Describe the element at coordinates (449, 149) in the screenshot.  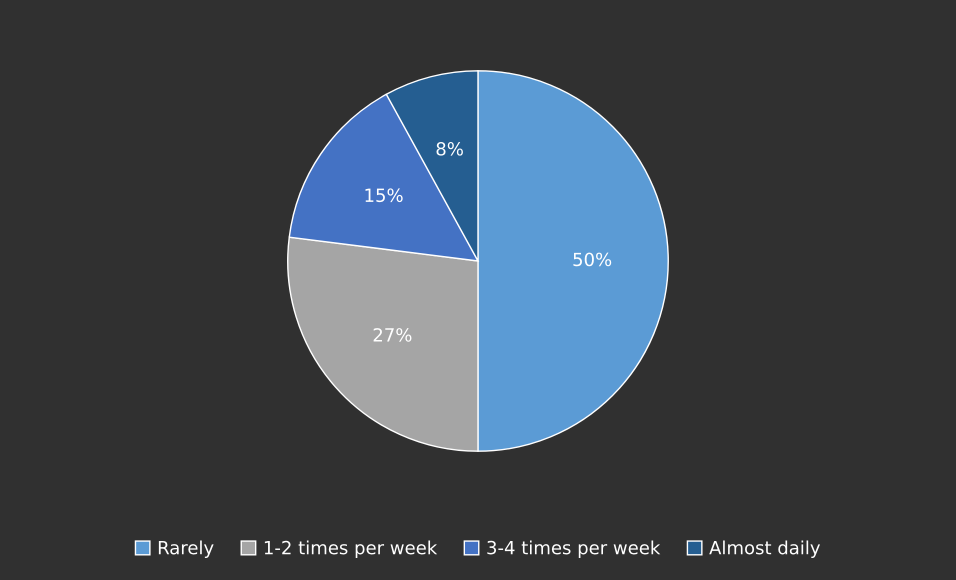
I see `data-label: 8%` at that location.